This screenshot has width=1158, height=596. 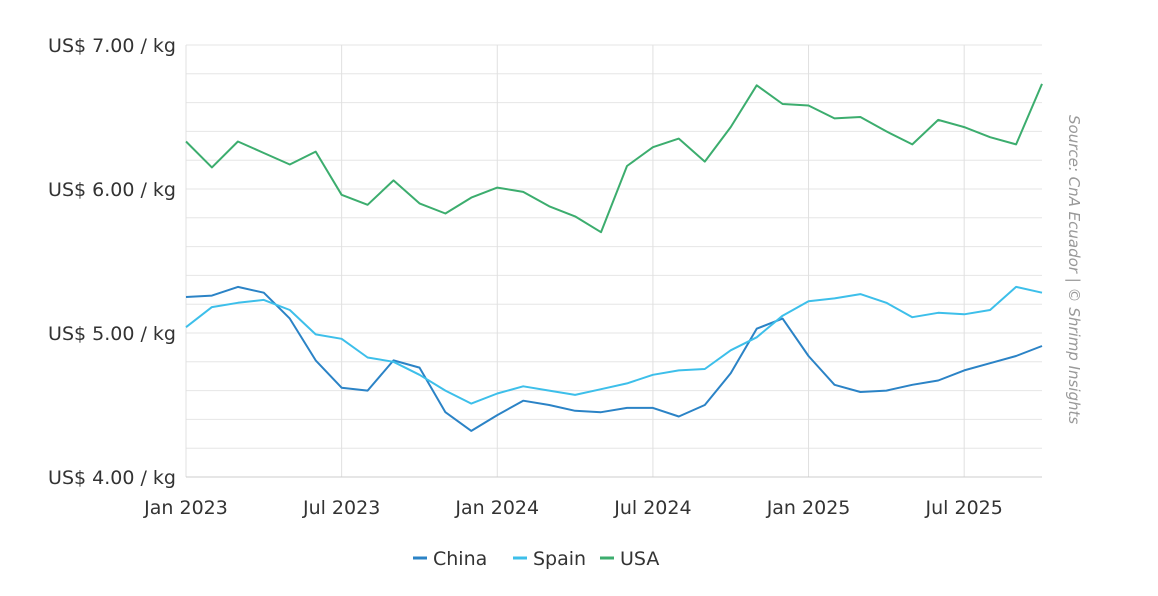 I want to click on legend-label: Spain, so click(x=559, y=559).